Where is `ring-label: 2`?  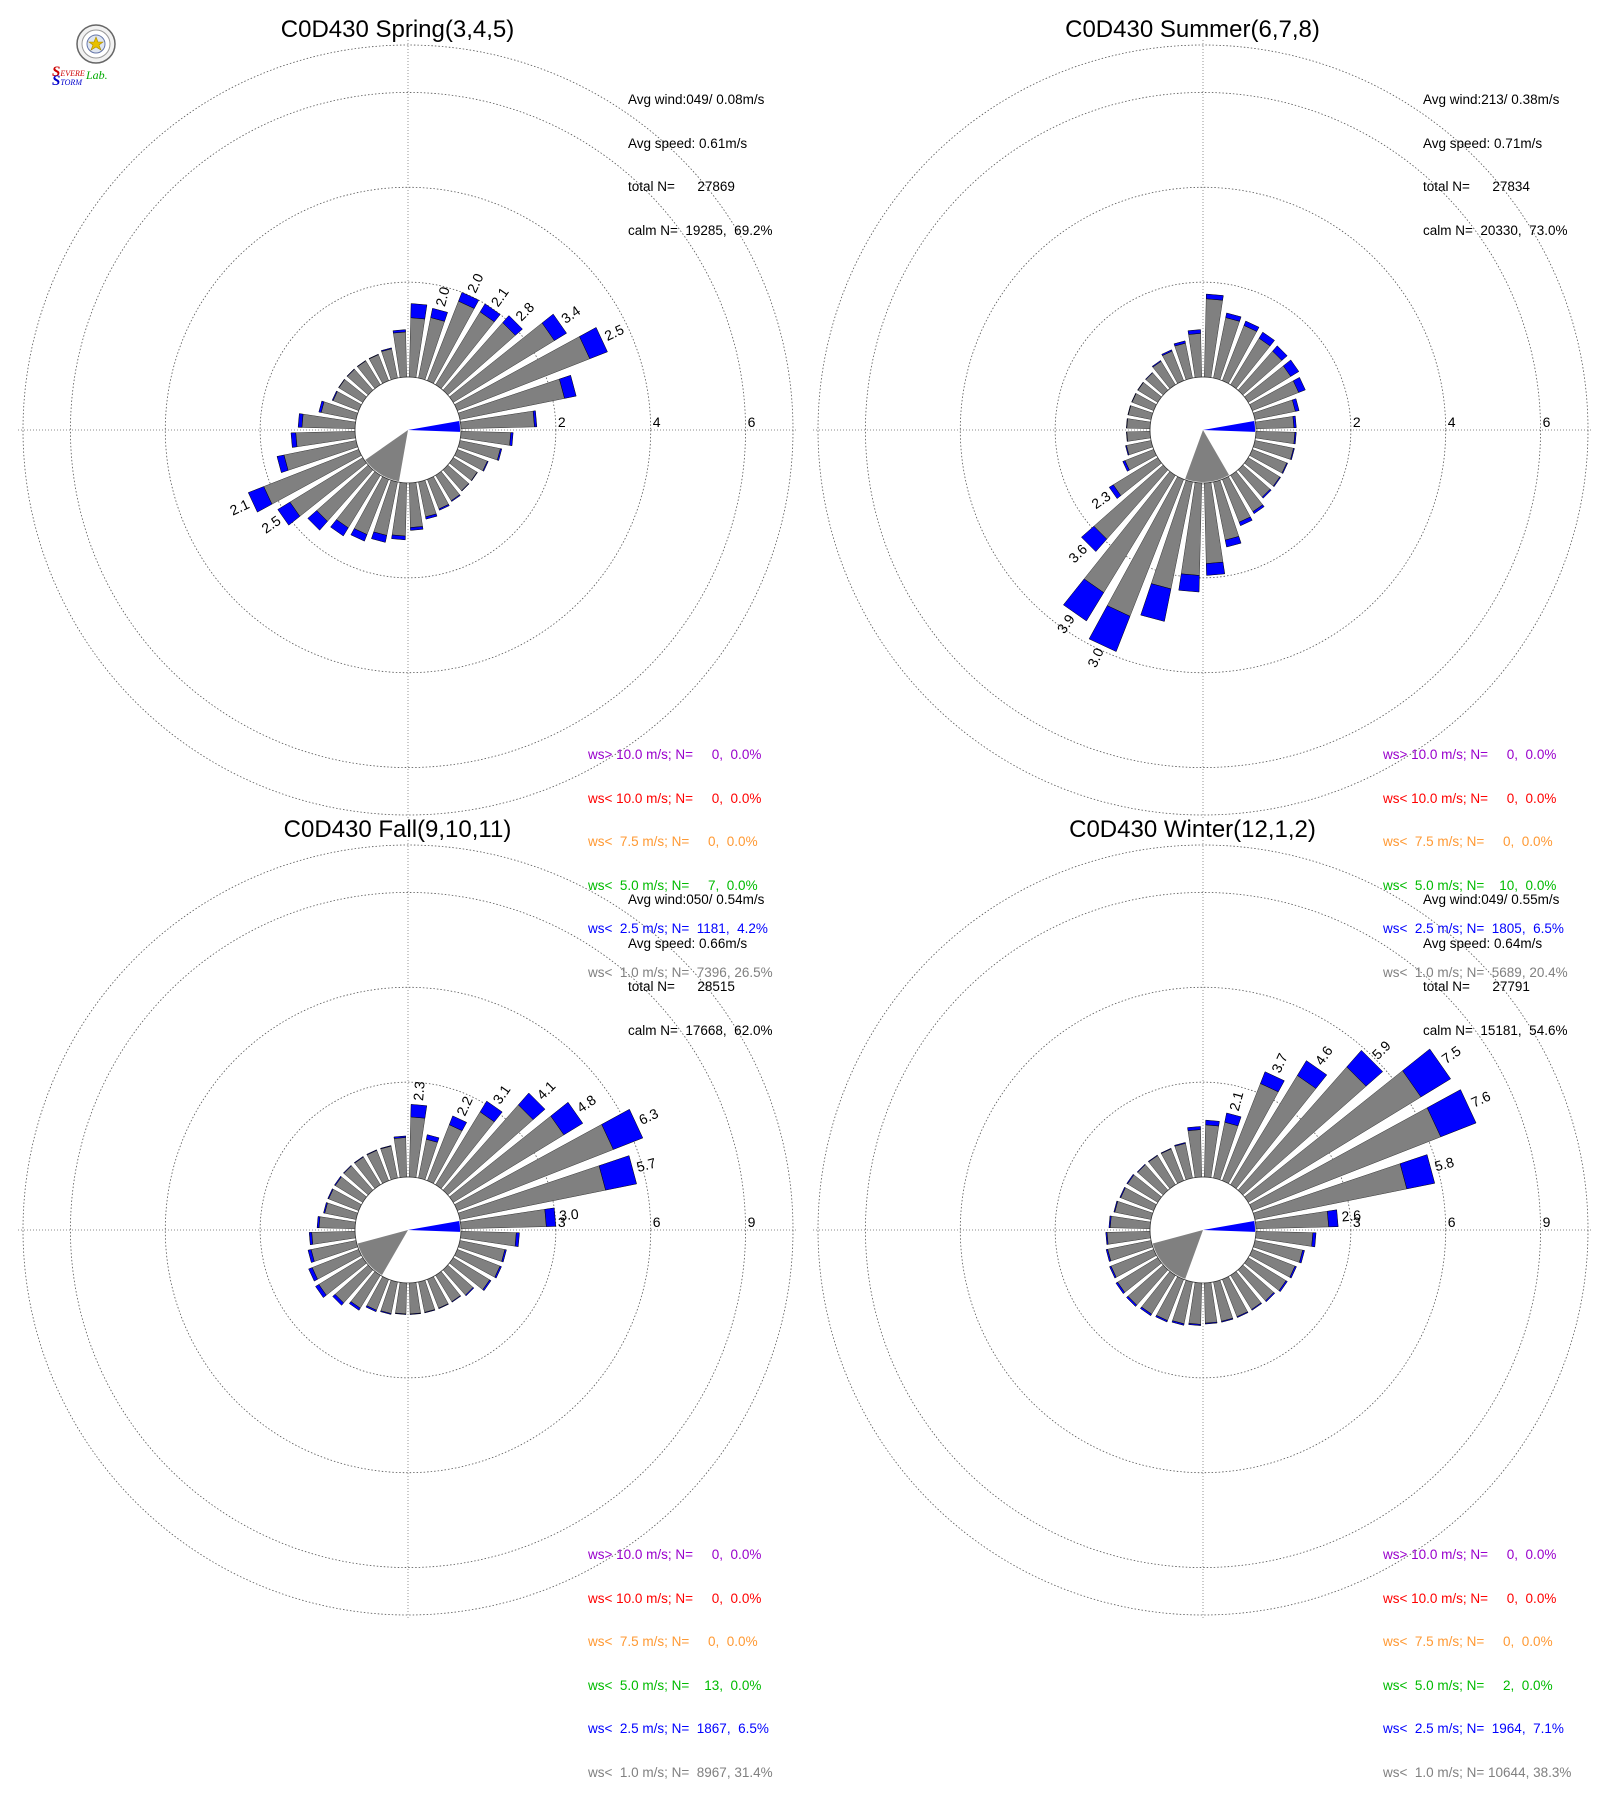
ring-label: 2 is located at coordinates (1357, 422).